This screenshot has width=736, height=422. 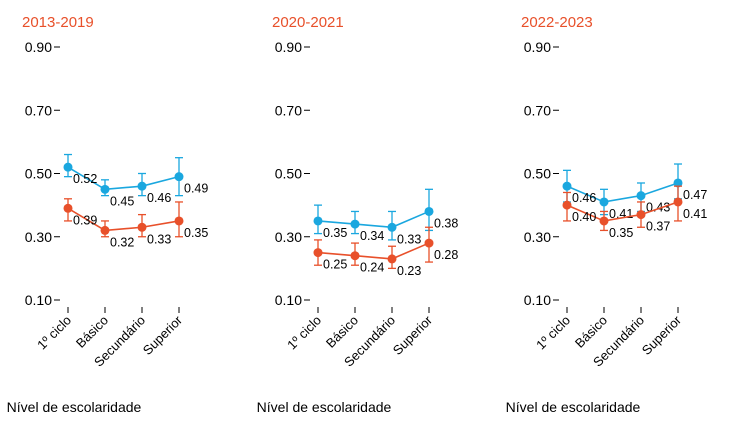 What do you see at coordinates (372, 236) in the screenshot?
I see `data-label: 0.34` at bounding box center [372, 236].